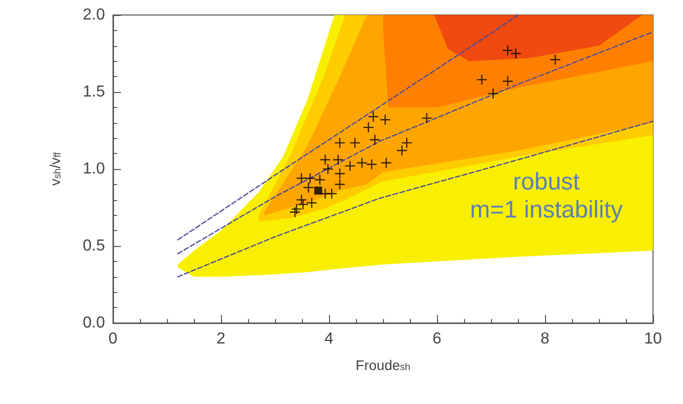 This screenshot has height=404, width=683. Describe the element at coordinates (94, 15) in the screenshot. I see `y-tick-label: 2.0` at that location.